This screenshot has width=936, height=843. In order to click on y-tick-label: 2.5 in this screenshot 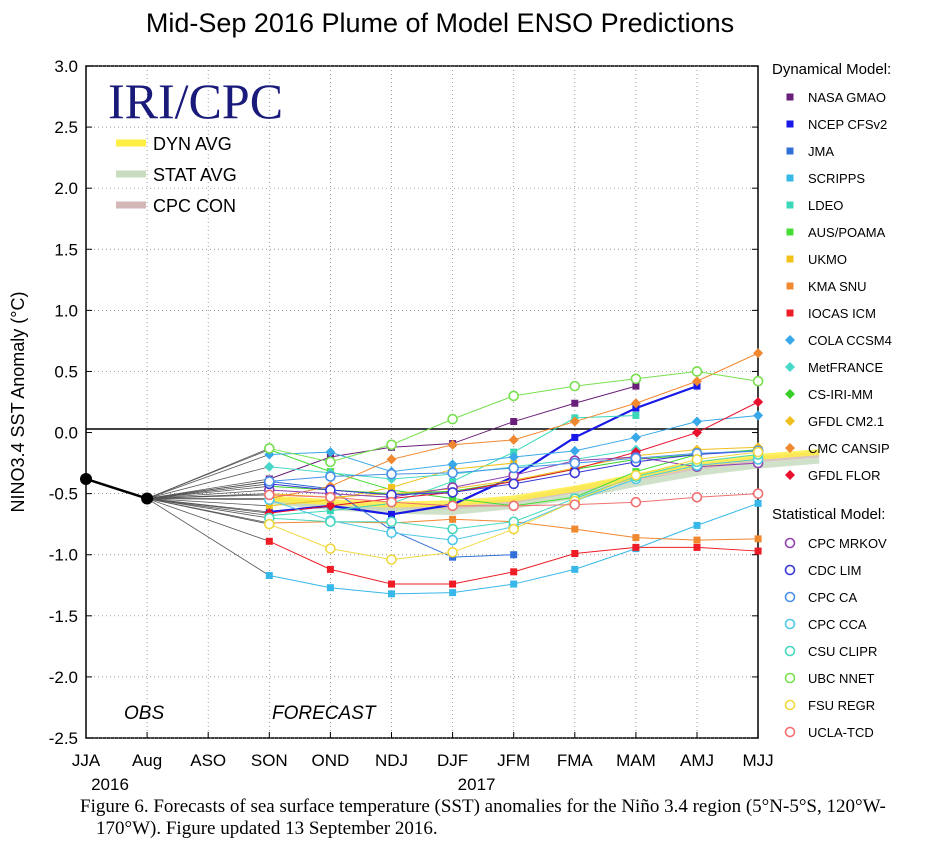, I will do `click(66, 127)`.